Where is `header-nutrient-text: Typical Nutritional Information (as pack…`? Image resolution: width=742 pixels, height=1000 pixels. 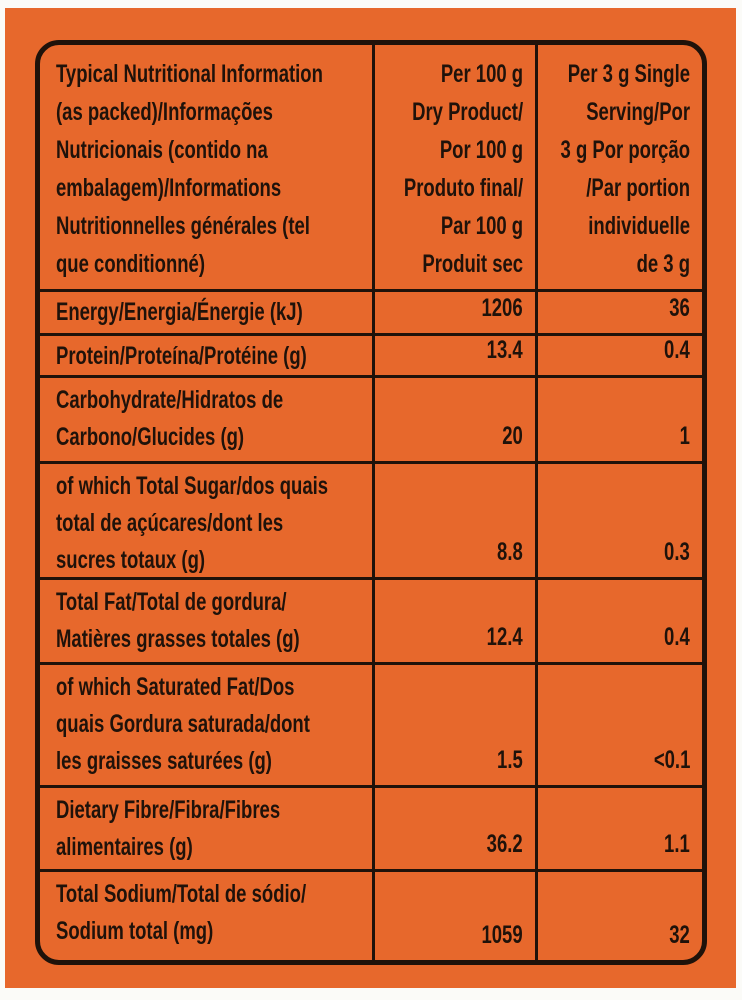
header-nutrient-text: Typical Nutritional Information (as pack… is located at coordinates (189, 169).